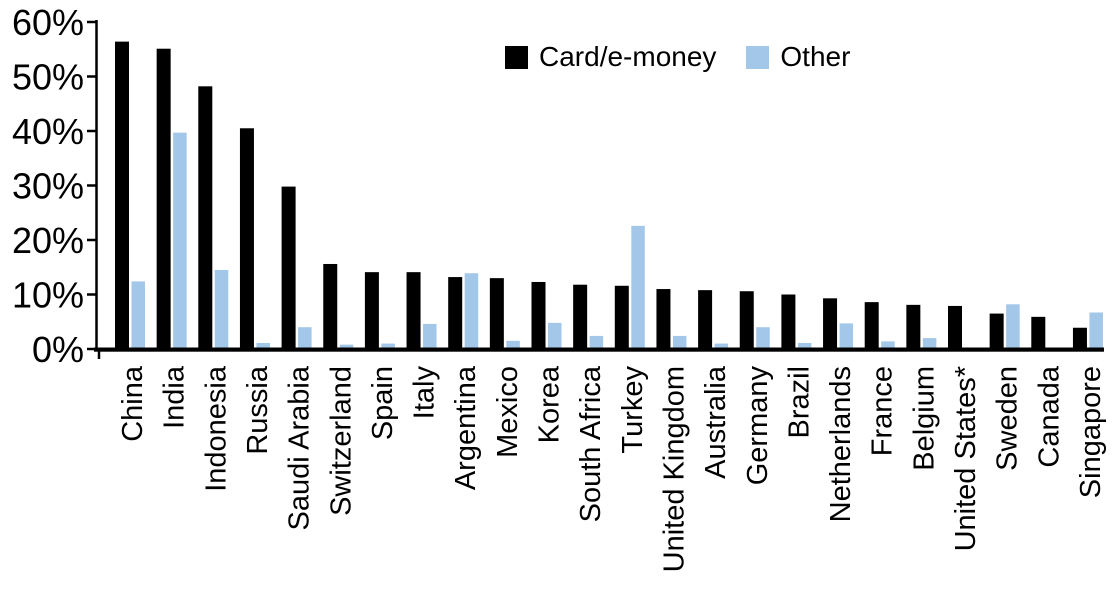 This screenshot has height=594, width=1112. I want to click on y-tick-label: 60%, so click(48, 22).